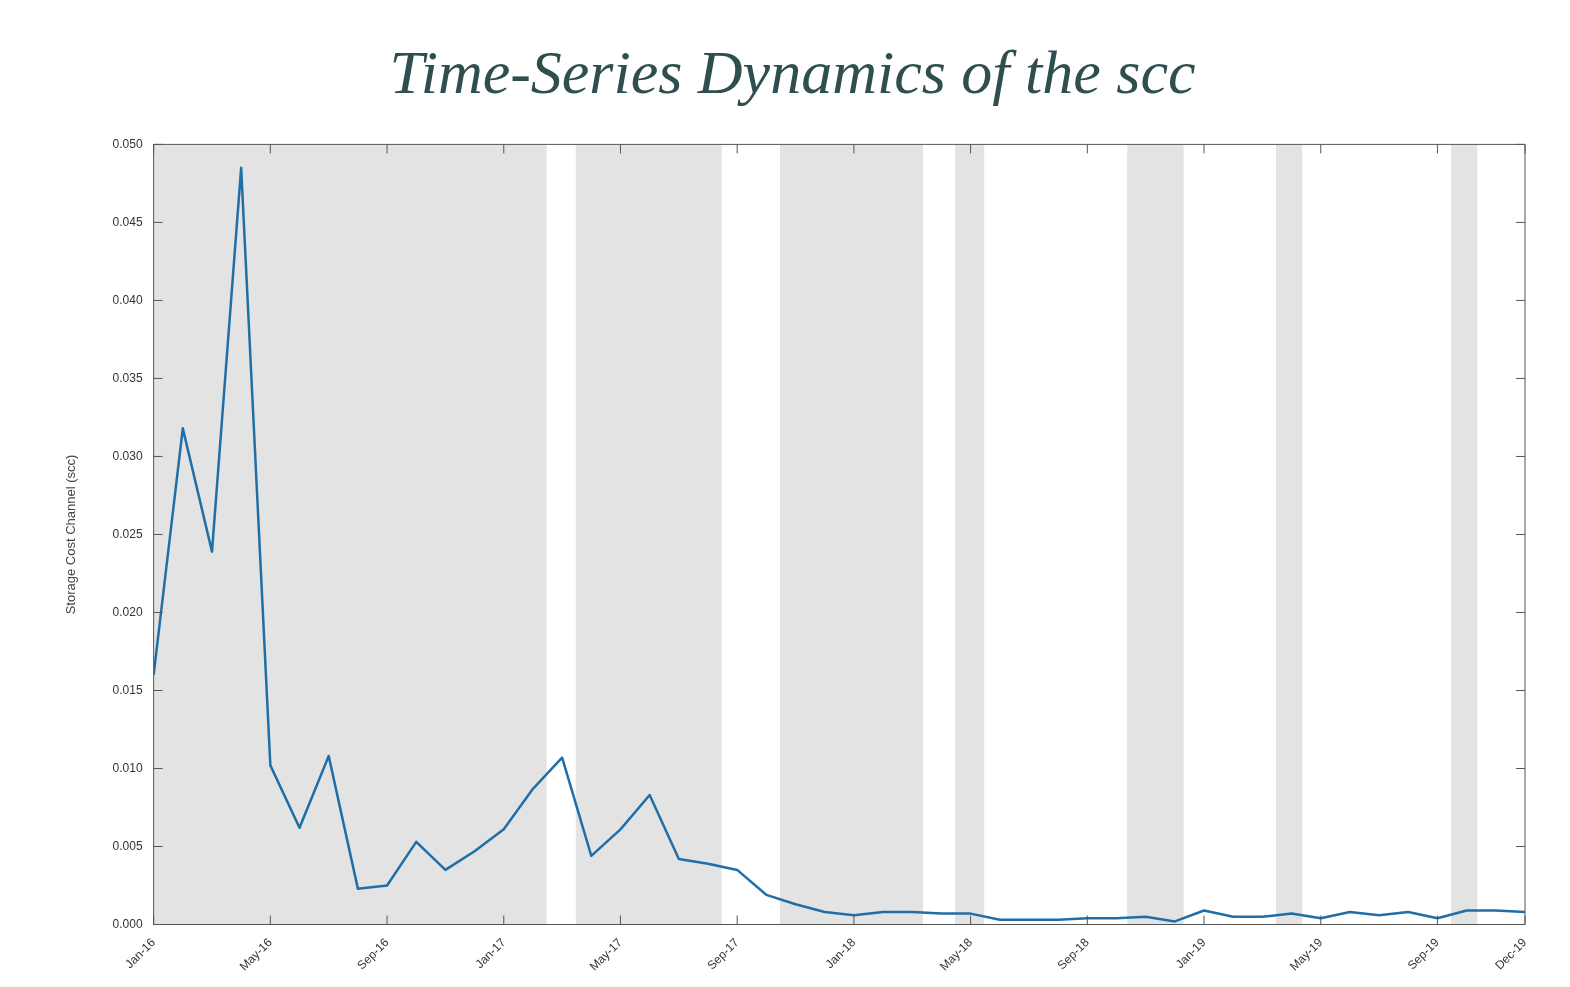 Image resolution: width=1570 pixels, height=987 pixels. Describe the element at coordinates (127, 377) in the screenshot. I see `y-tick-label: 0.035` at that location.